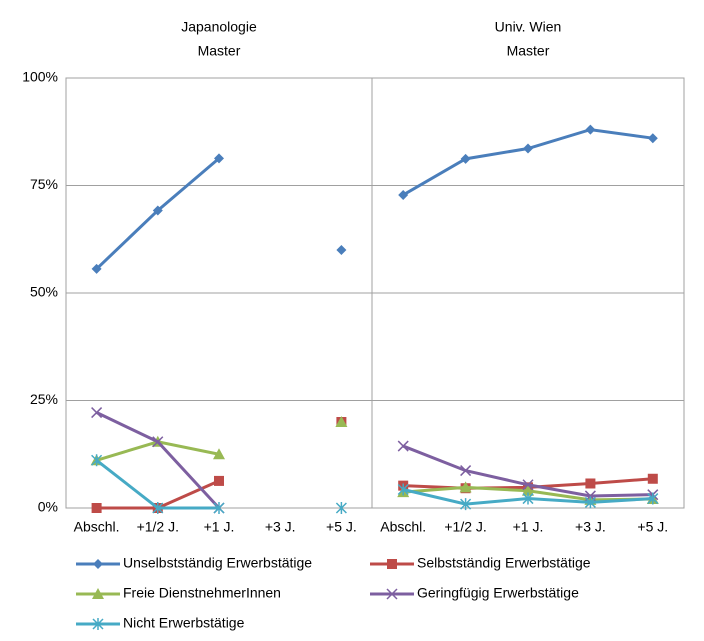  What do you see at coordinates (184, 623) in the screenshot?
I see `legend-label: Nicht Erwerbstätige` at bounding box center [184, 623].